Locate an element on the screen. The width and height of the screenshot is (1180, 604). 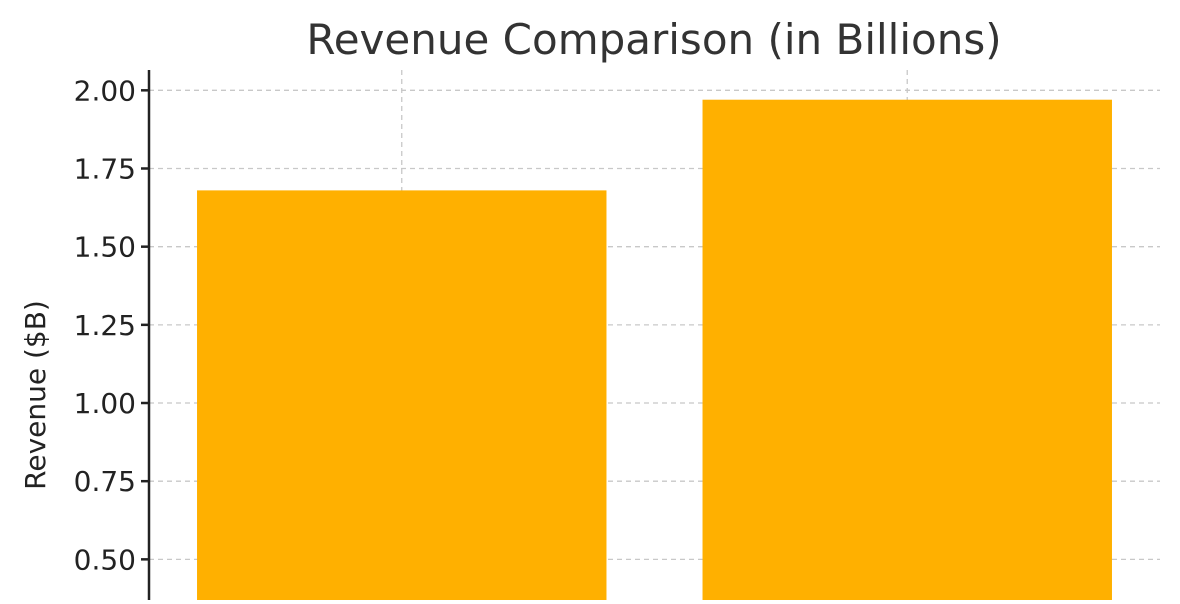
y-tick-label: 1.25 is located at coordinates (105, 325).